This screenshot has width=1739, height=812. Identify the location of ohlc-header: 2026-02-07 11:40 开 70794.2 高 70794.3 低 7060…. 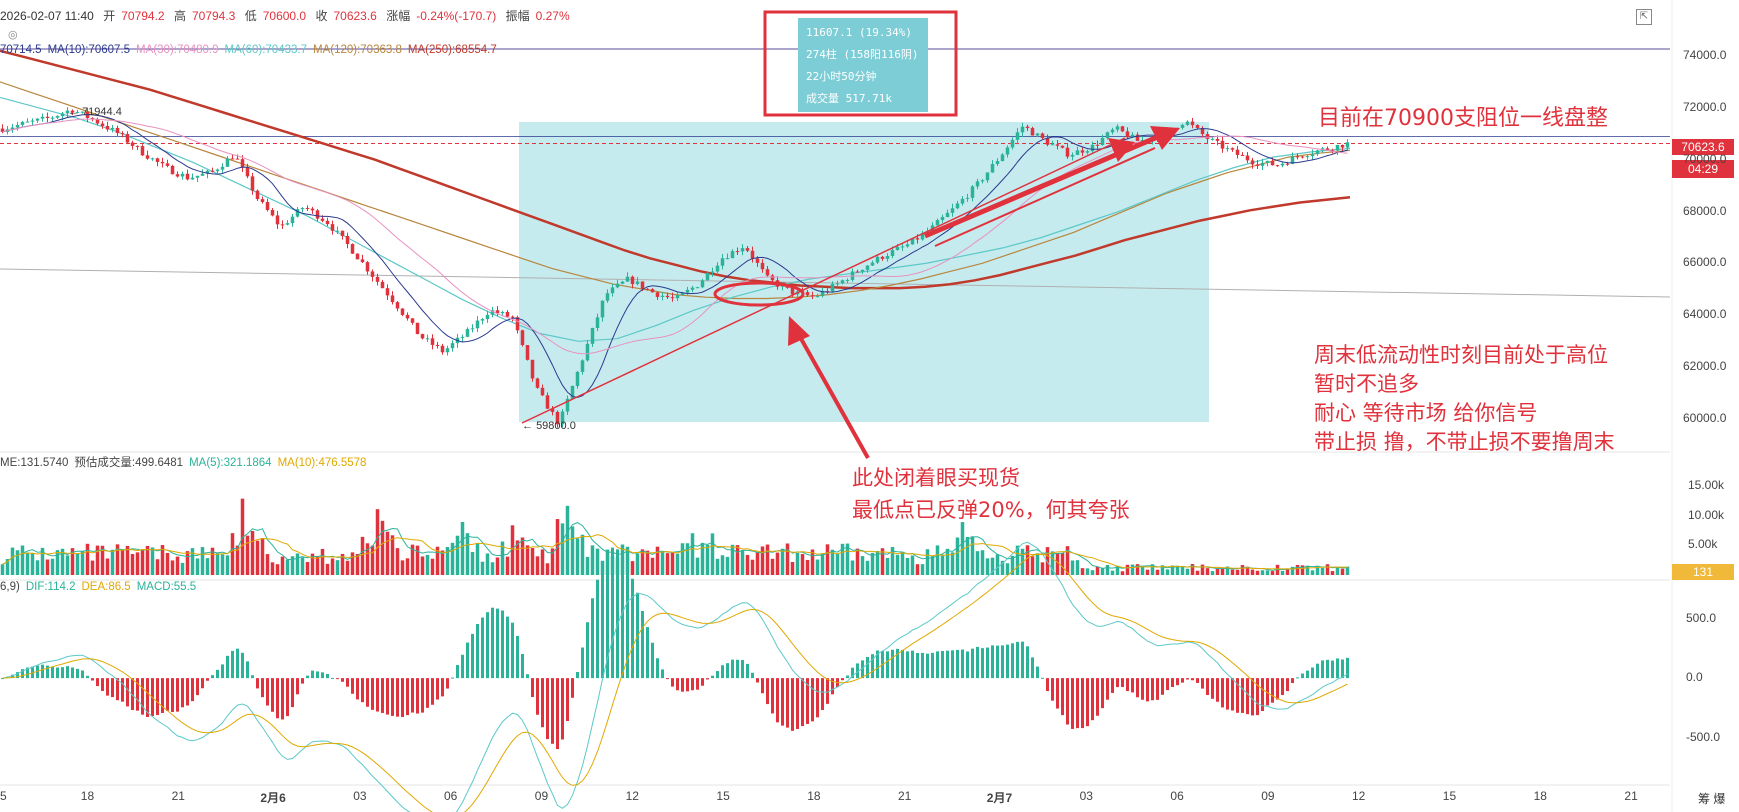
(288, 15).